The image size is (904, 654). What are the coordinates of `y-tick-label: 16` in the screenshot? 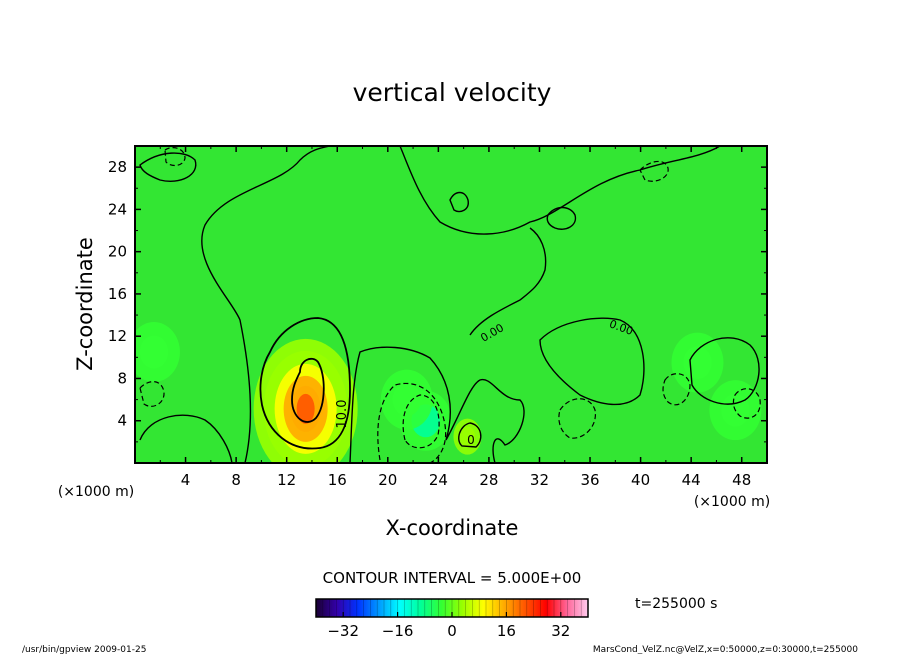 It's located at (117, 294).